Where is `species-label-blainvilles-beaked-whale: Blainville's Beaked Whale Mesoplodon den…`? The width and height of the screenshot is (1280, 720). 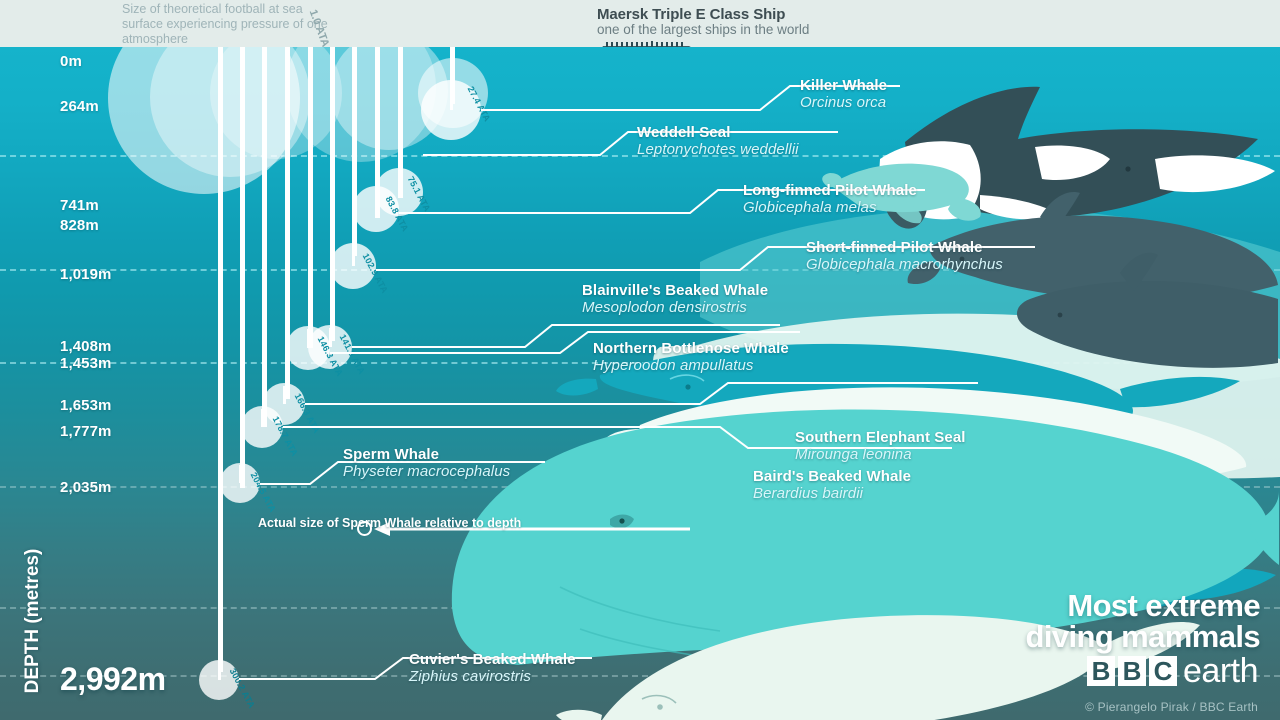 species-label-blainvilles-beaked-whale: Blainville's Beaked Whale Mesoplodon den… is located at coordinates (675, 299).